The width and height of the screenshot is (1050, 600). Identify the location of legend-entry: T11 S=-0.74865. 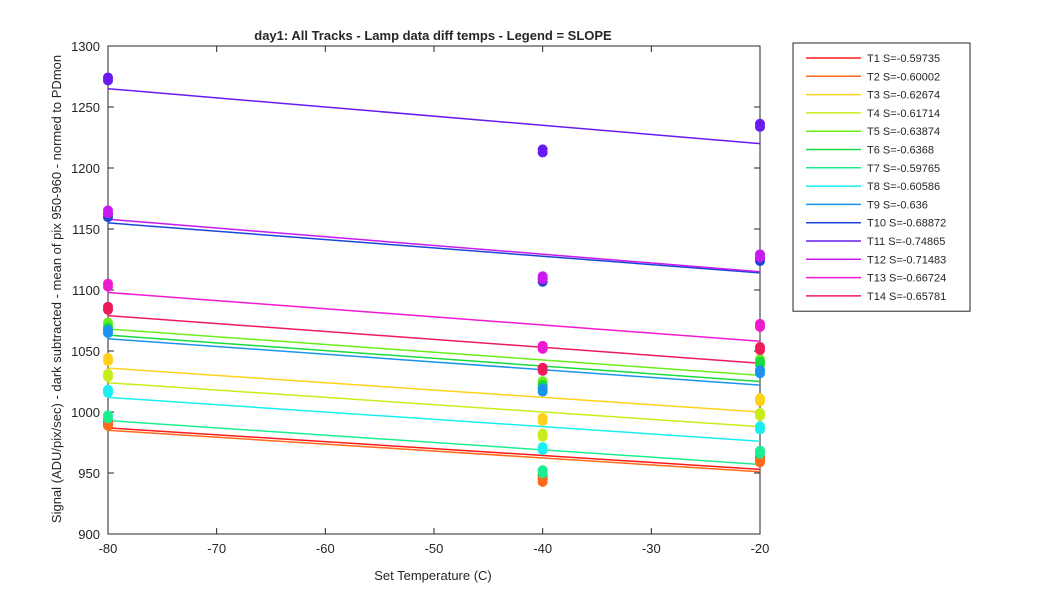
(906, 242).